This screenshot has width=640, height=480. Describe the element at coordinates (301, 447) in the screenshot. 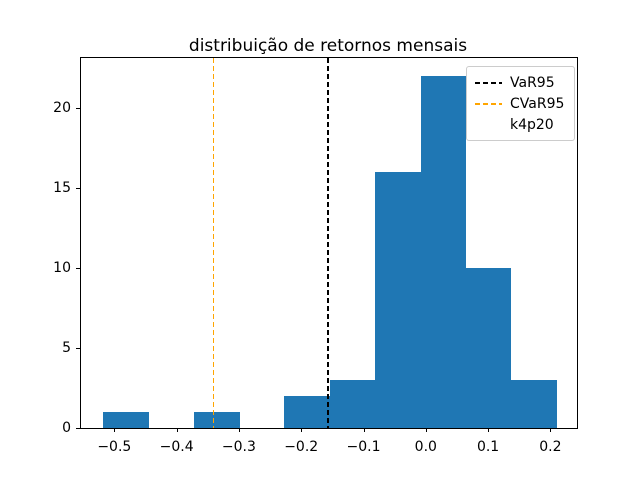

I see `x-tick-label: −0.2` at that location.